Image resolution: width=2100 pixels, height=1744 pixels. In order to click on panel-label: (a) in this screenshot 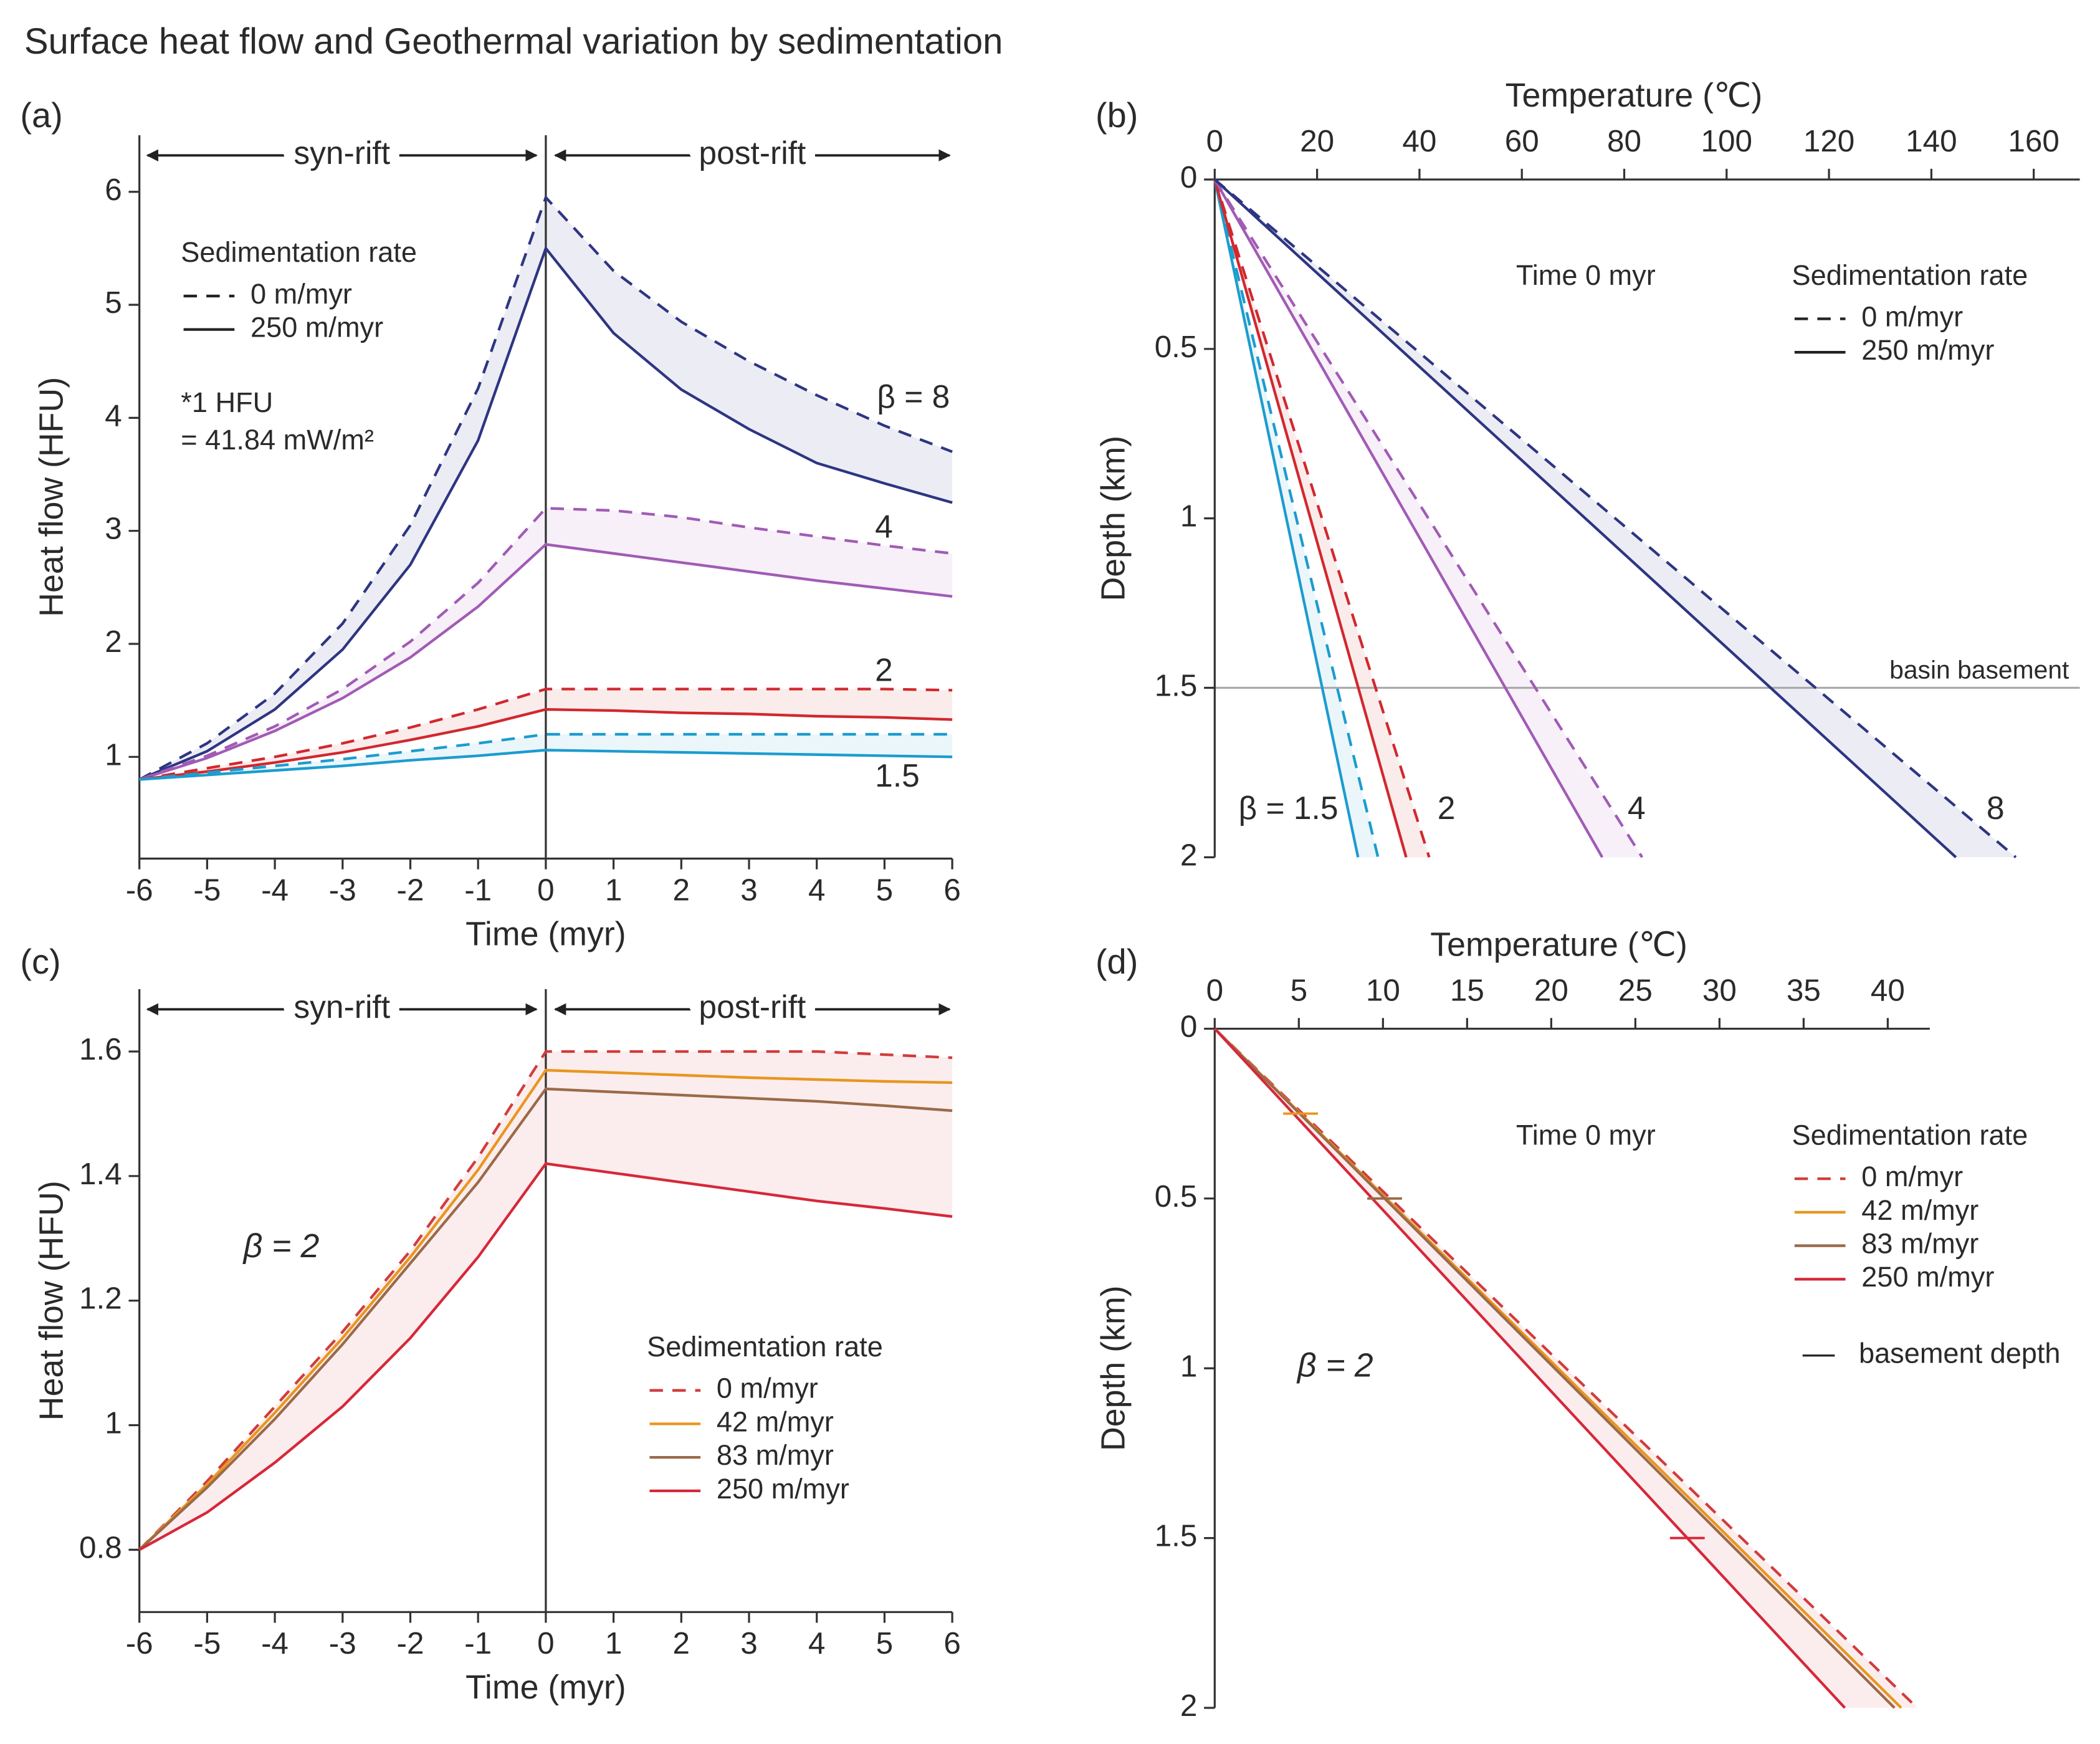, I will do `click(41, 115)`.